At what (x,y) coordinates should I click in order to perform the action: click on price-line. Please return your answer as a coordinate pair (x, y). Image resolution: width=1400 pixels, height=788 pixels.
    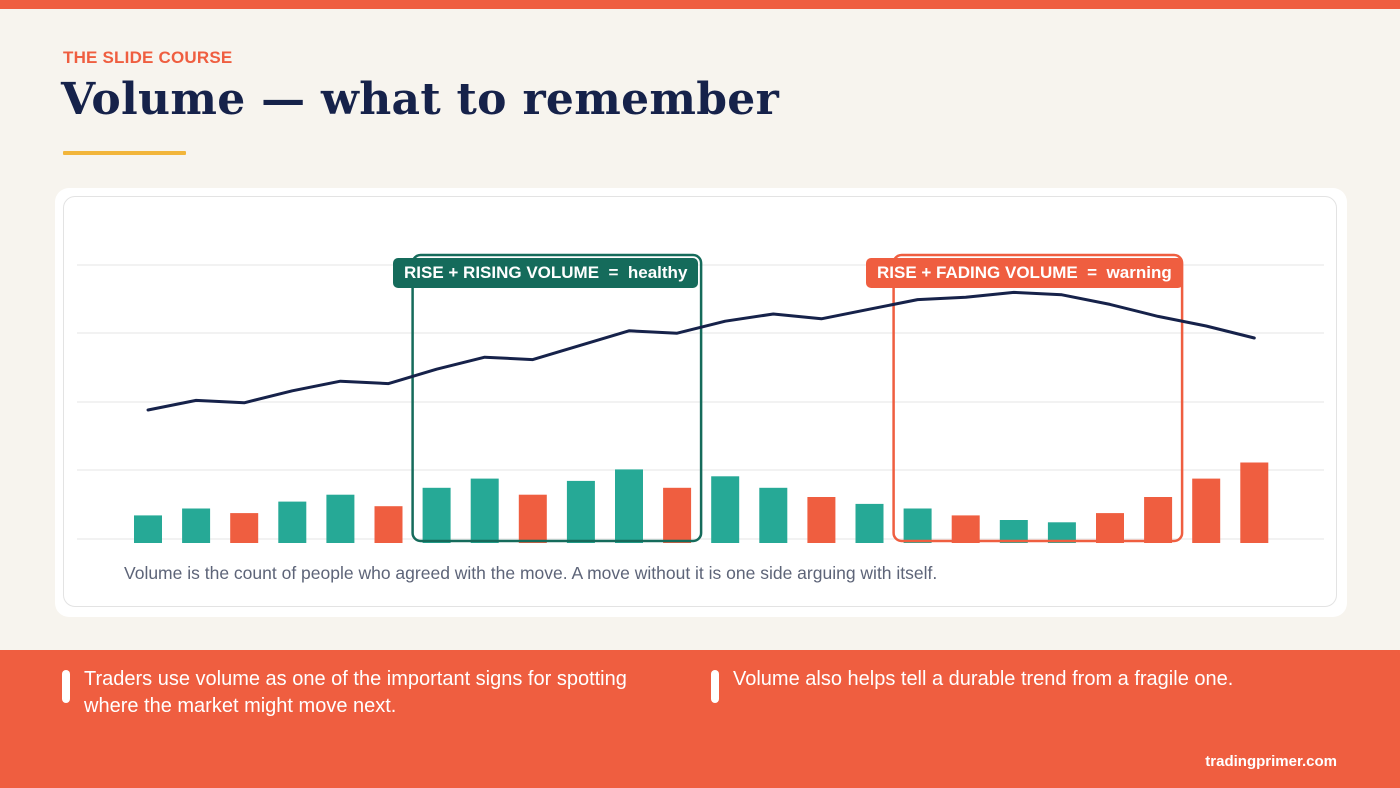
    Looking at the image, I should click on (701, 351).